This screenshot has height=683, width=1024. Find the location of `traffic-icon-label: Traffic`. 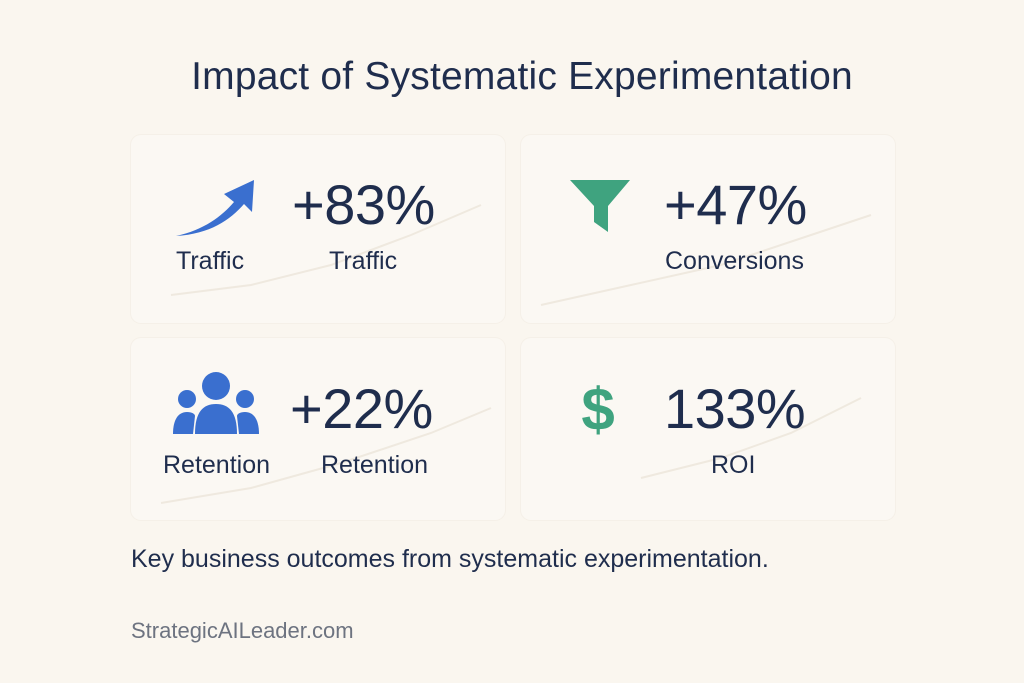

traffic-icon-label: Traffic is located at coordinates (210, 261).